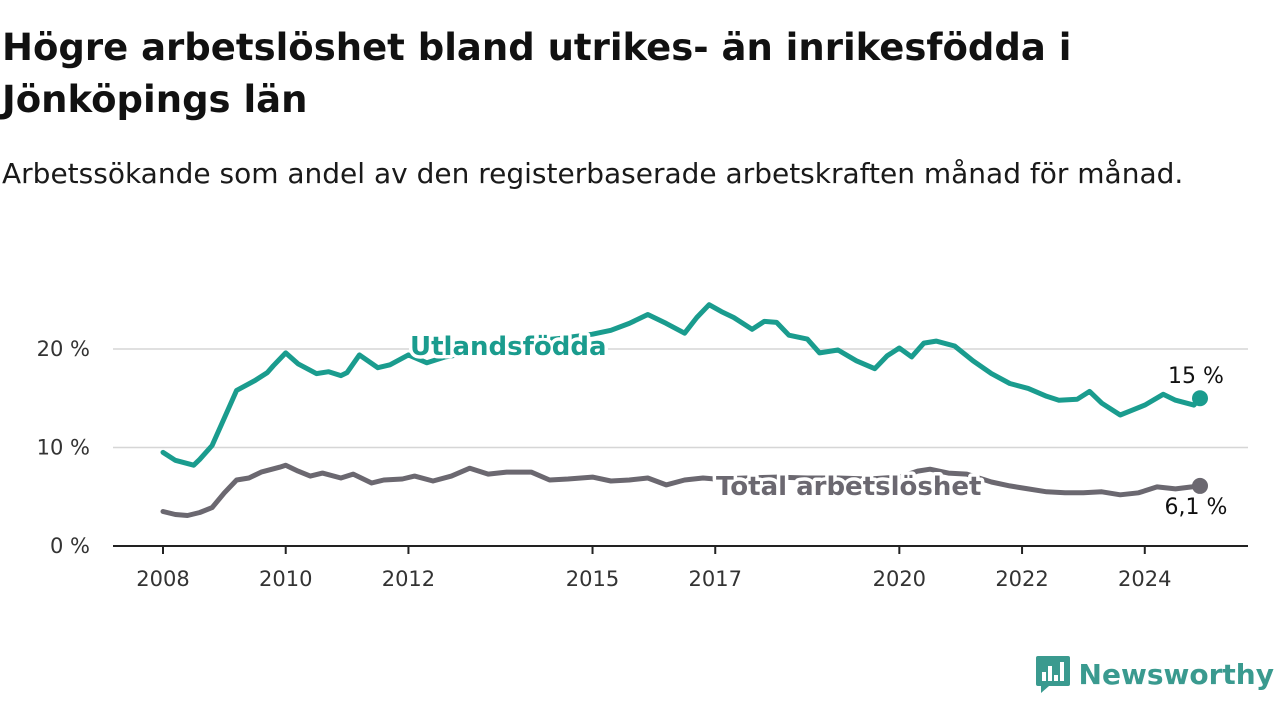 This screenshot has width=1280, height=720. I want to click on brand-logo: Newsworthy, so click(1154, 674).